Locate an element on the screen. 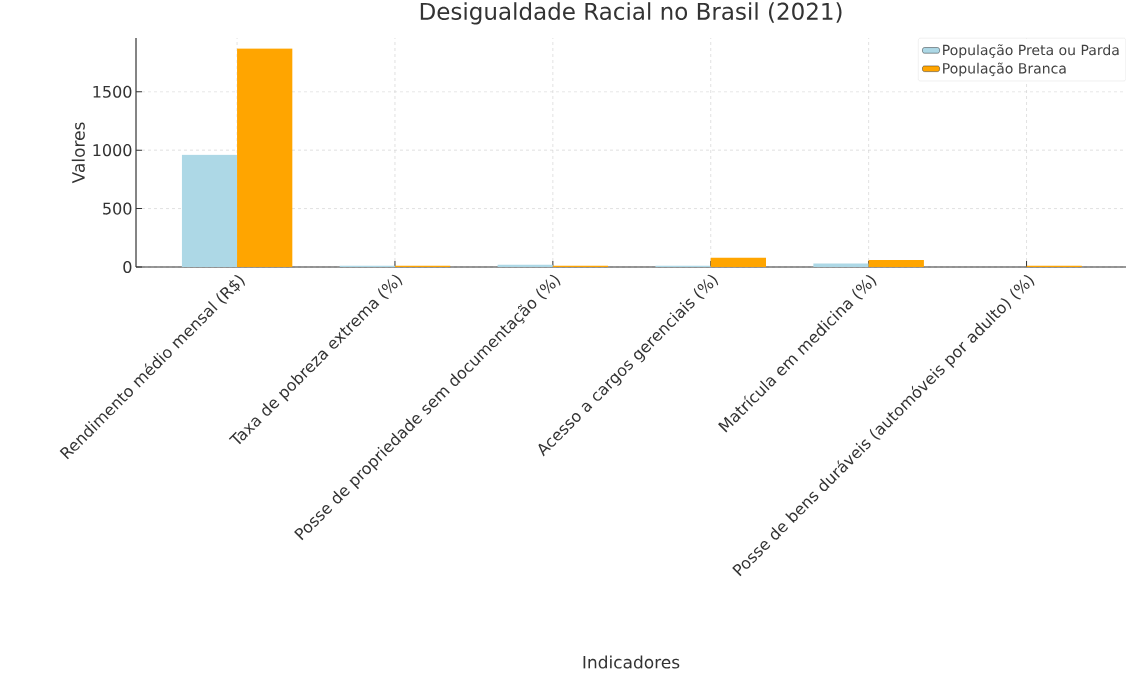 This screenshot has height=673, width=1126. y-tick-label: 500 is located at coordinates (117, 208).